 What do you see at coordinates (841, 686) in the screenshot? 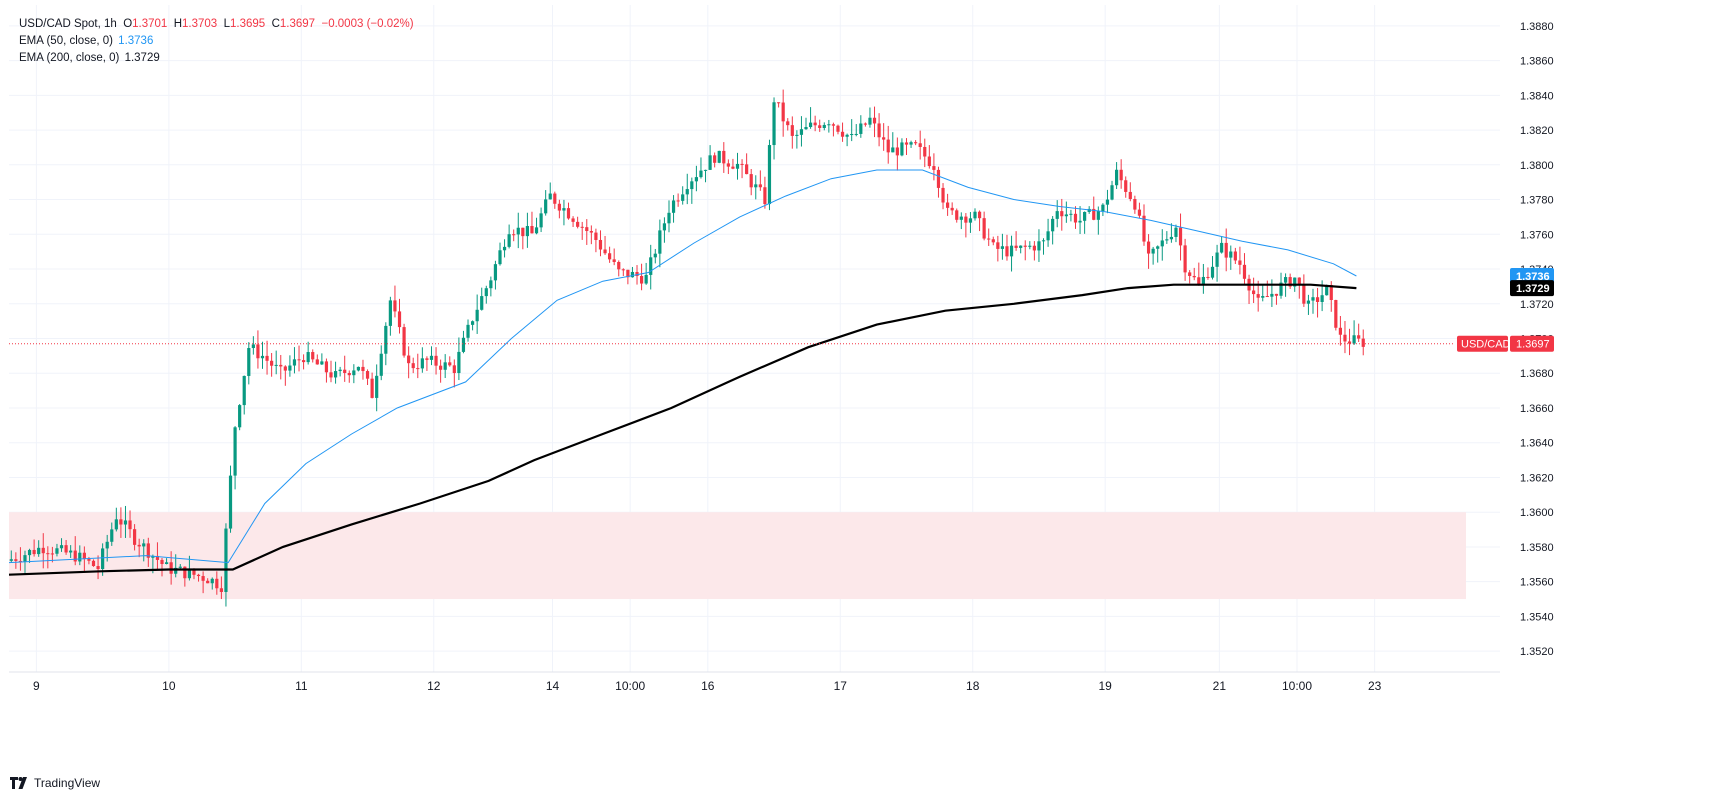
I see `x-tick-label: 17` at bounding box center [841, 686].